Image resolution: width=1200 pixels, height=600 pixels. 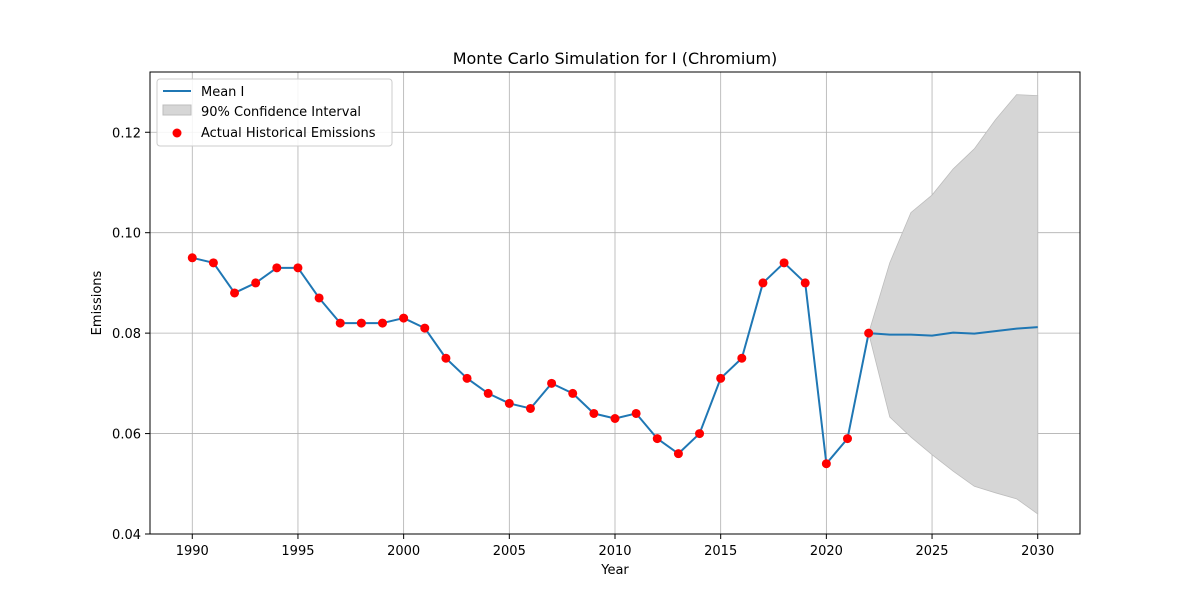 What do you see at coordinates (509, 551) in the screenshot?
I see `x-tick-label: 2005` at bounding box center [509, 551].